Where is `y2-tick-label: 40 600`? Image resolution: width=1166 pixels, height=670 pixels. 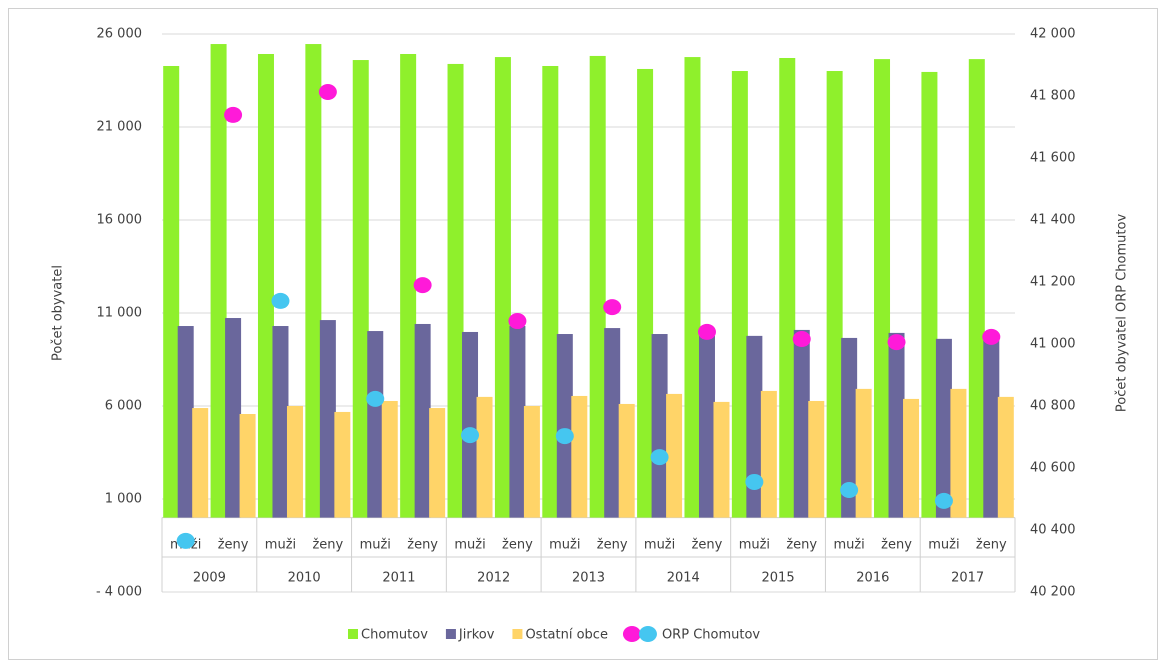 y2-tick-label: 40 600 is located at coordinates (1053, 468).